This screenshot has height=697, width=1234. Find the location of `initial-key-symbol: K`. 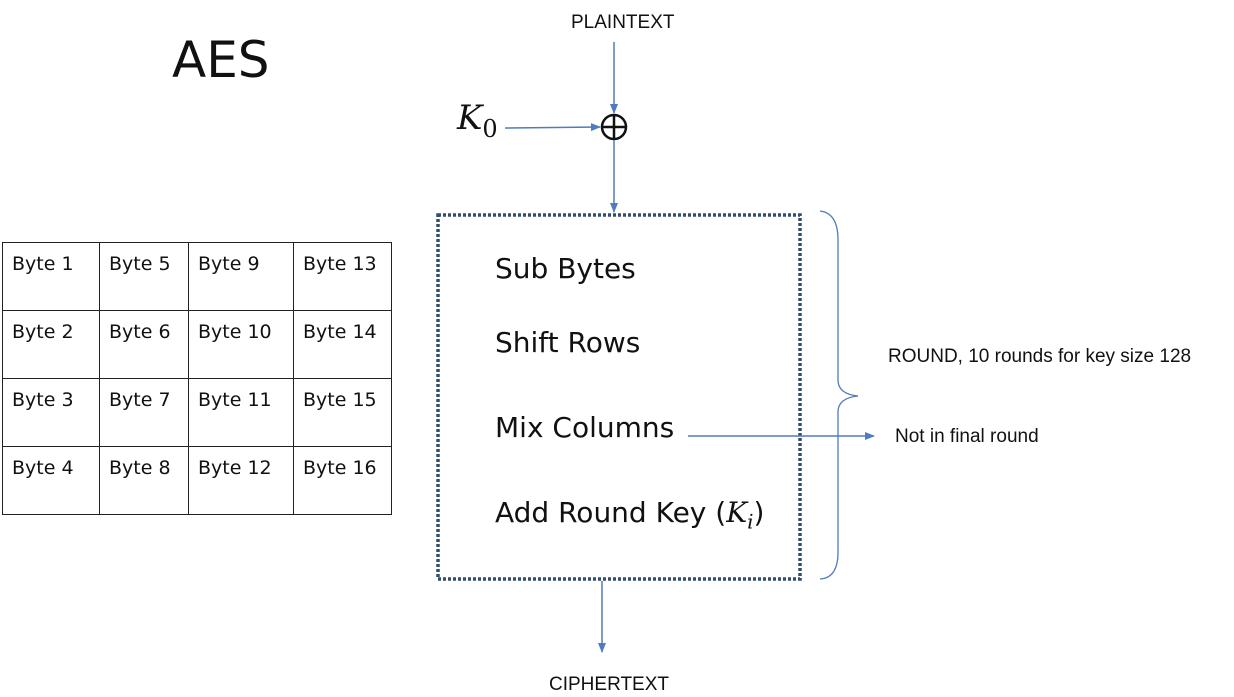

initial-key-symbol: K is located at coordinates (470, 118).